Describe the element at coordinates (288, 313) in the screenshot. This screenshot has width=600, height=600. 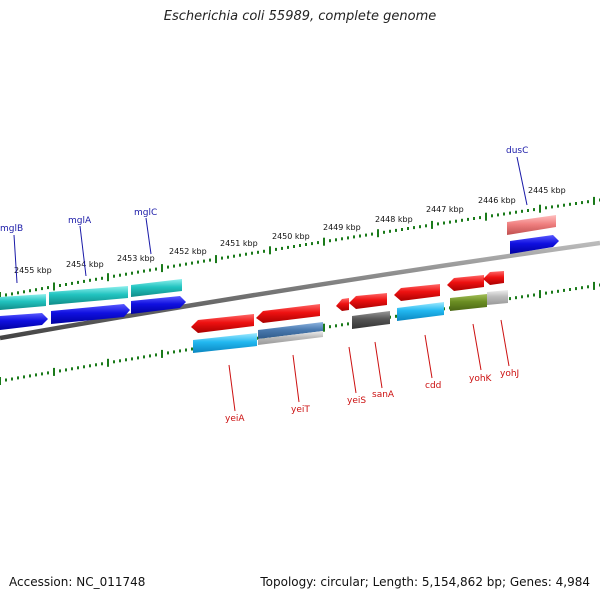
I see `gene-yeiT` at that location.